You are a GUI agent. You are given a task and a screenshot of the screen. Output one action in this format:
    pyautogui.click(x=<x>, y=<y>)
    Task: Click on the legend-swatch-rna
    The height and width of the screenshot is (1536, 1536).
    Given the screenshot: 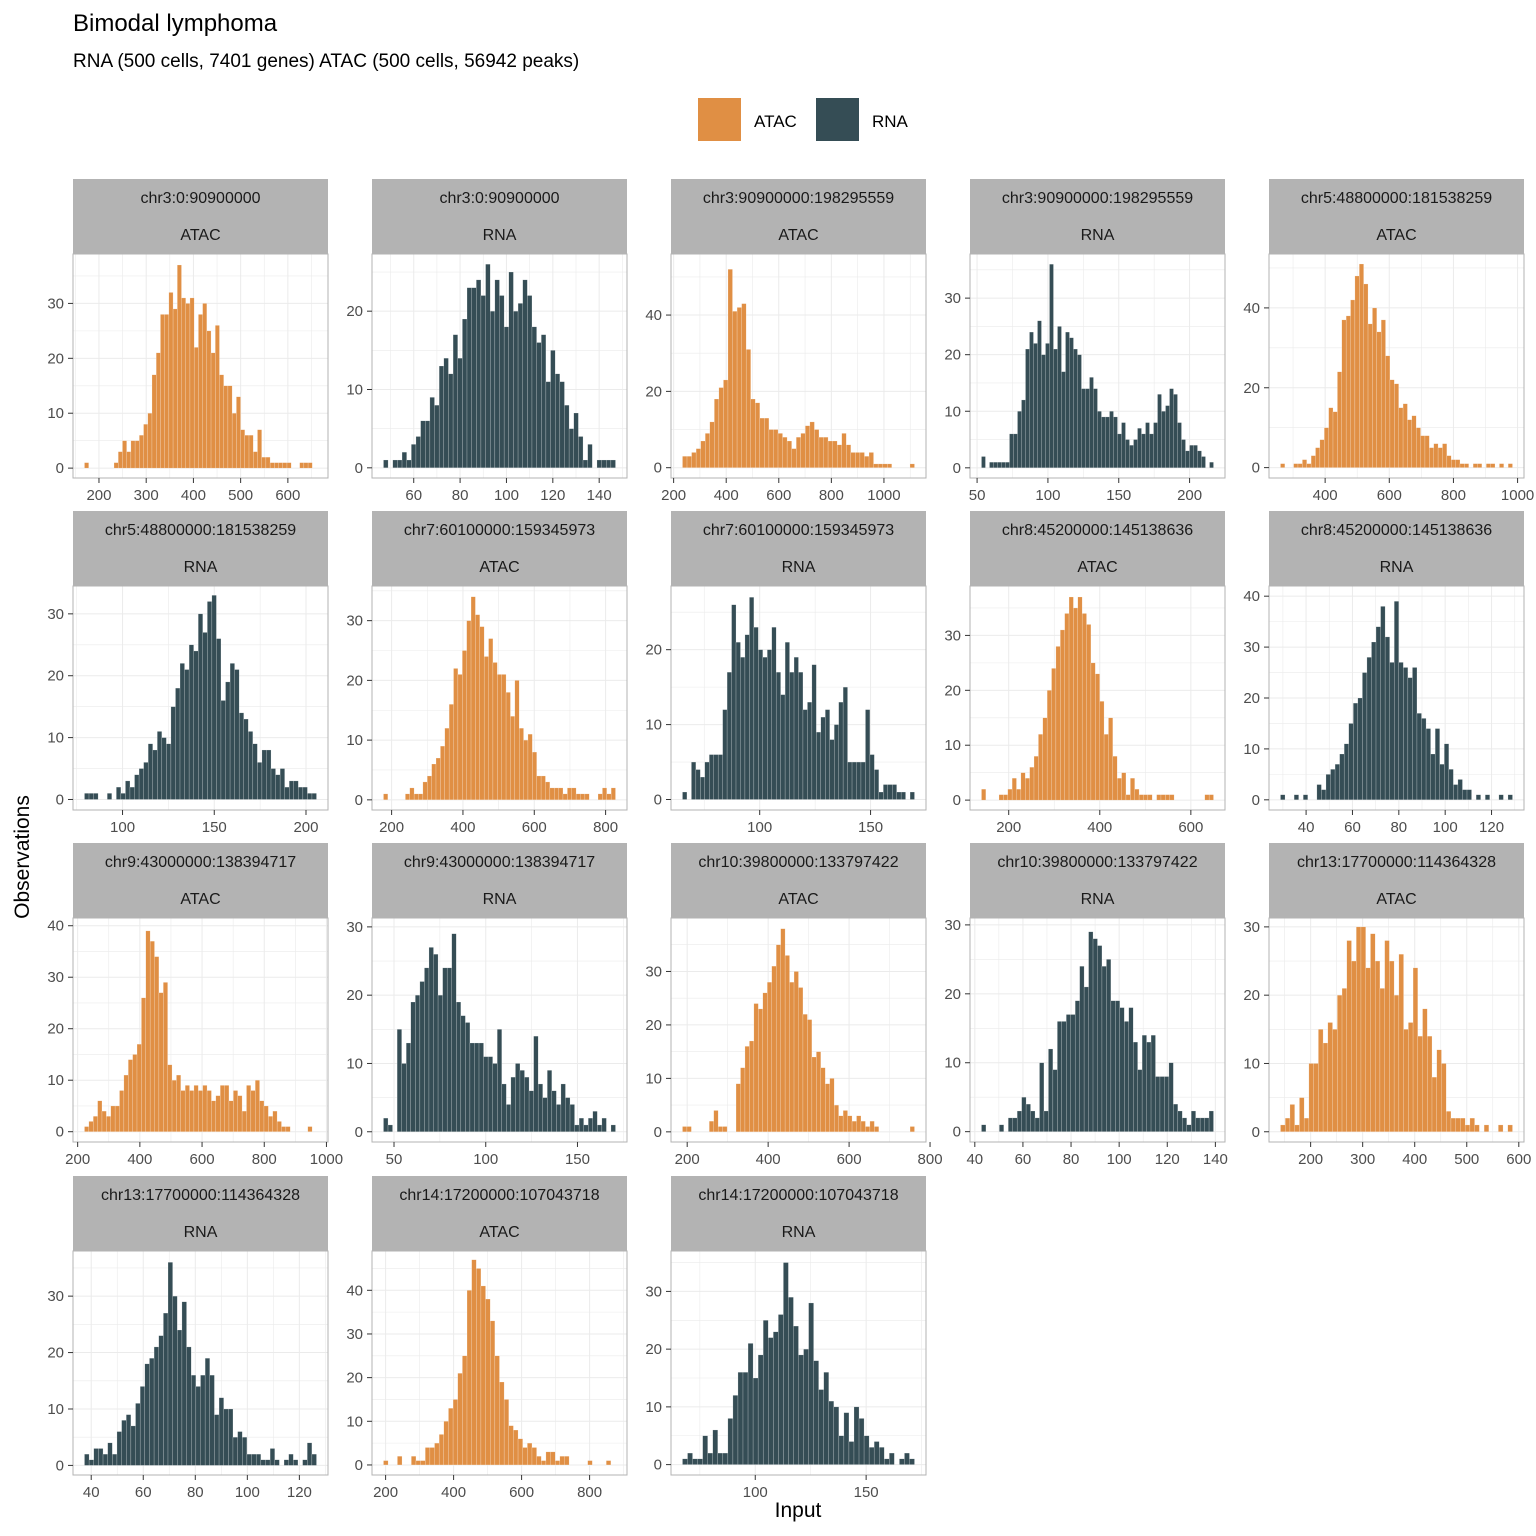 What is the action you would take?
    pyautogui.click(x=837, y=119)
    